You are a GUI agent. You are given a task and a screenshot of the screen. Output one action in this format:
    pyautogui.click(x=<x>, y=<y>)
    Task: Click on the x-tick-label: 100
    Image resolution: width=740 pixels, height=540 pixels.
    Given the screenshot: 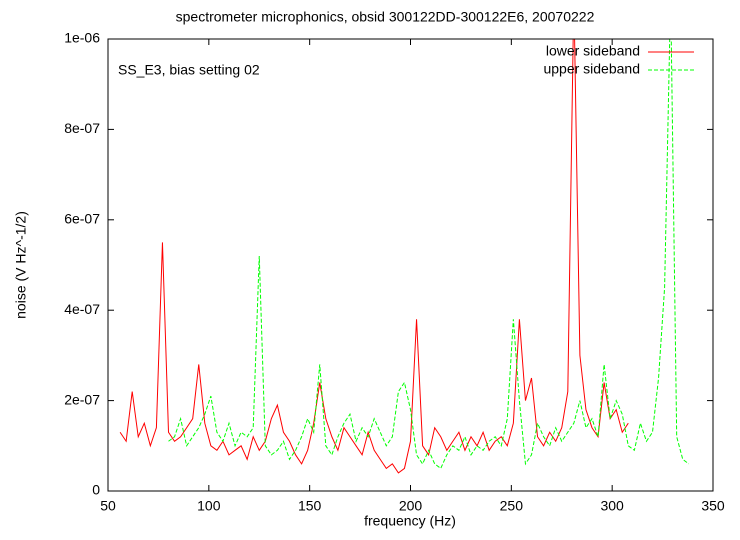 What is the action you would take?
    pyautogui.click(x=209, y=506)
    